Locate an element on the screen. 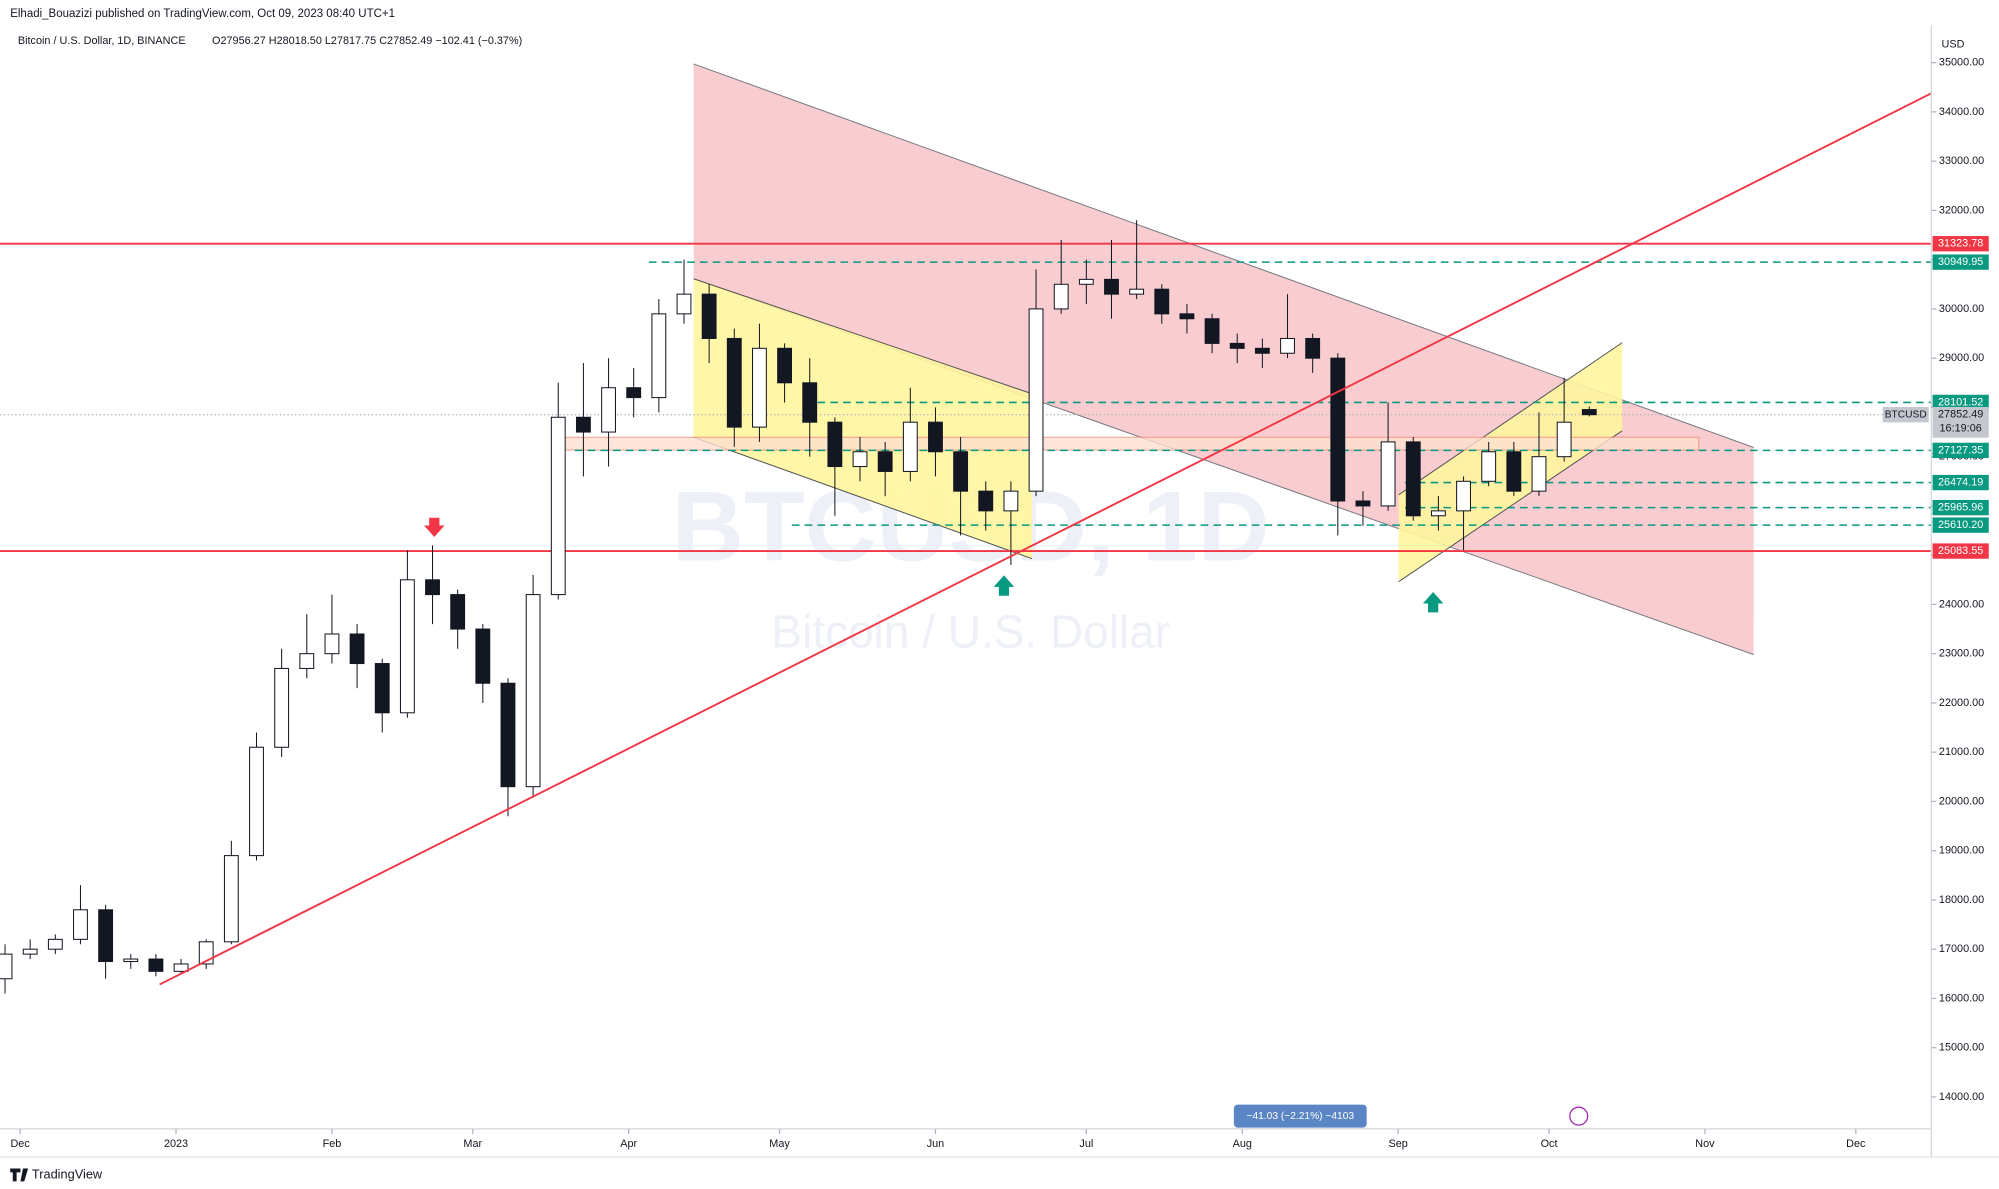  x-tick-label: Jun is located at coordinates (936, 1144).